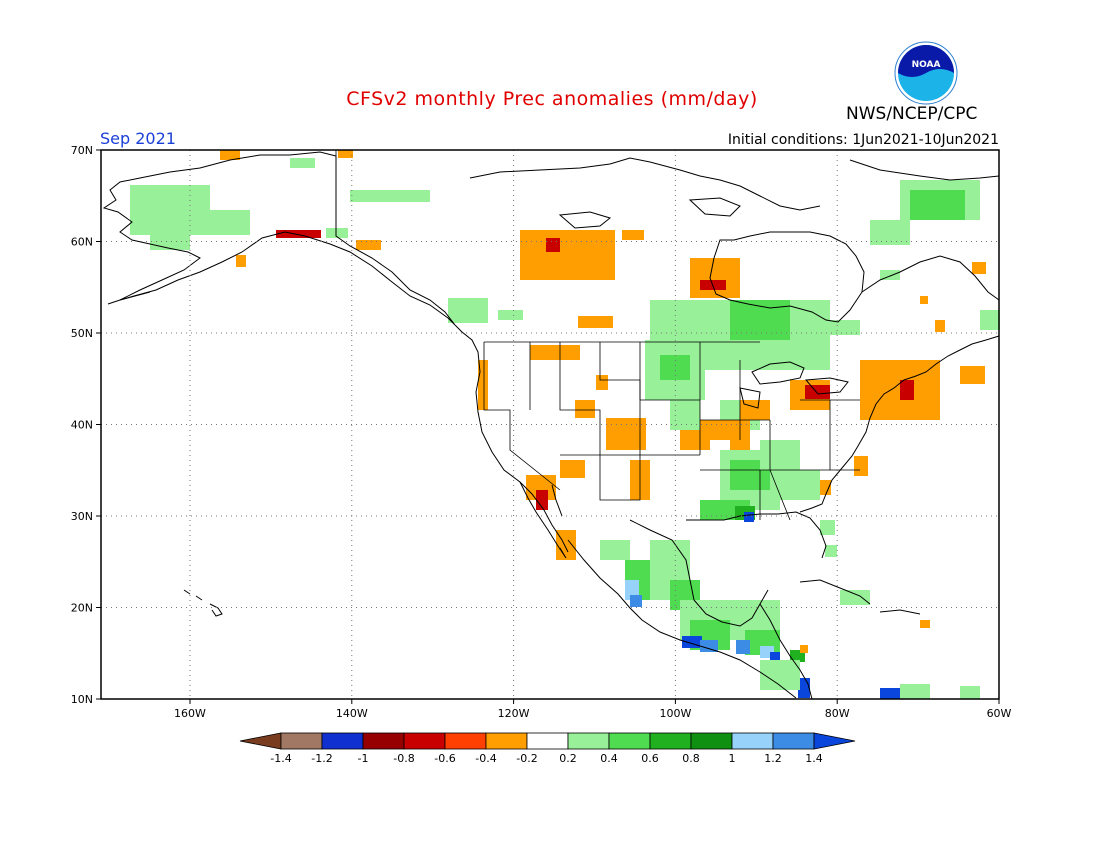 This screenshot has width=1100, height=850. Describe the element at coordinates (82, 699) in the screenshot. I see `lat-label: 10N` at that location.